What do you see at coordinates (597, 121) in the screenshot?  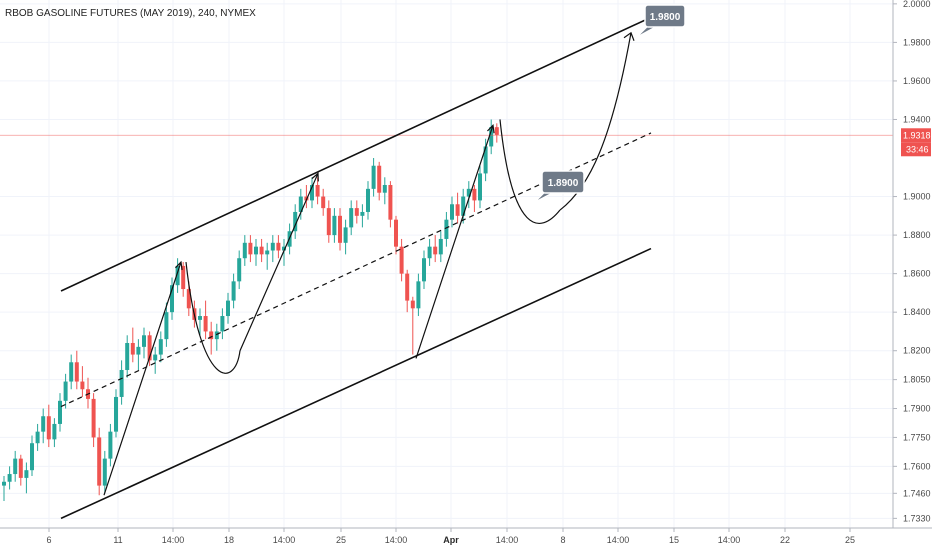 I see `projection-arrow` at bounding box center [597, 121].